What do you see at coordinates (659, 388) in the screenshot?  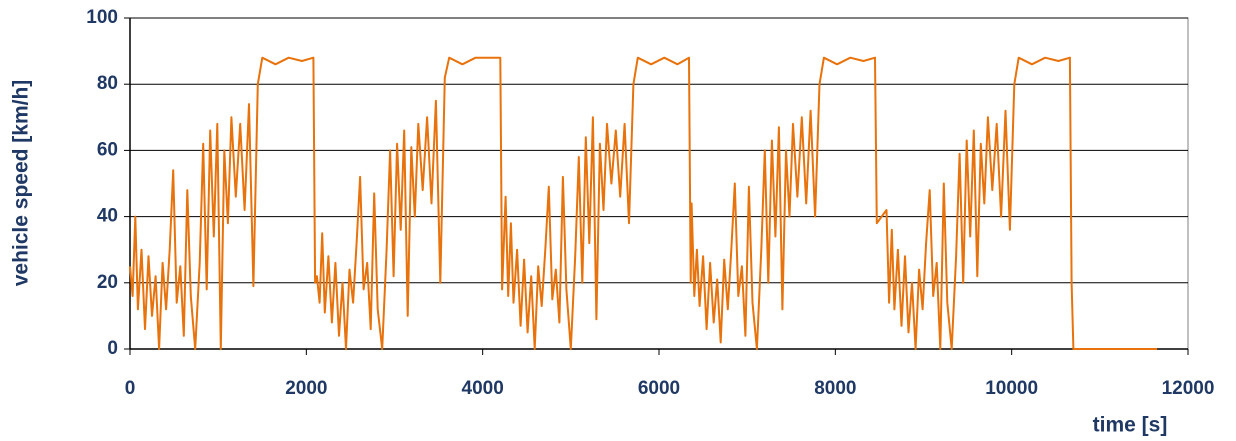 I see `x-tick-label: 6000` at bounding box center [659, 388].